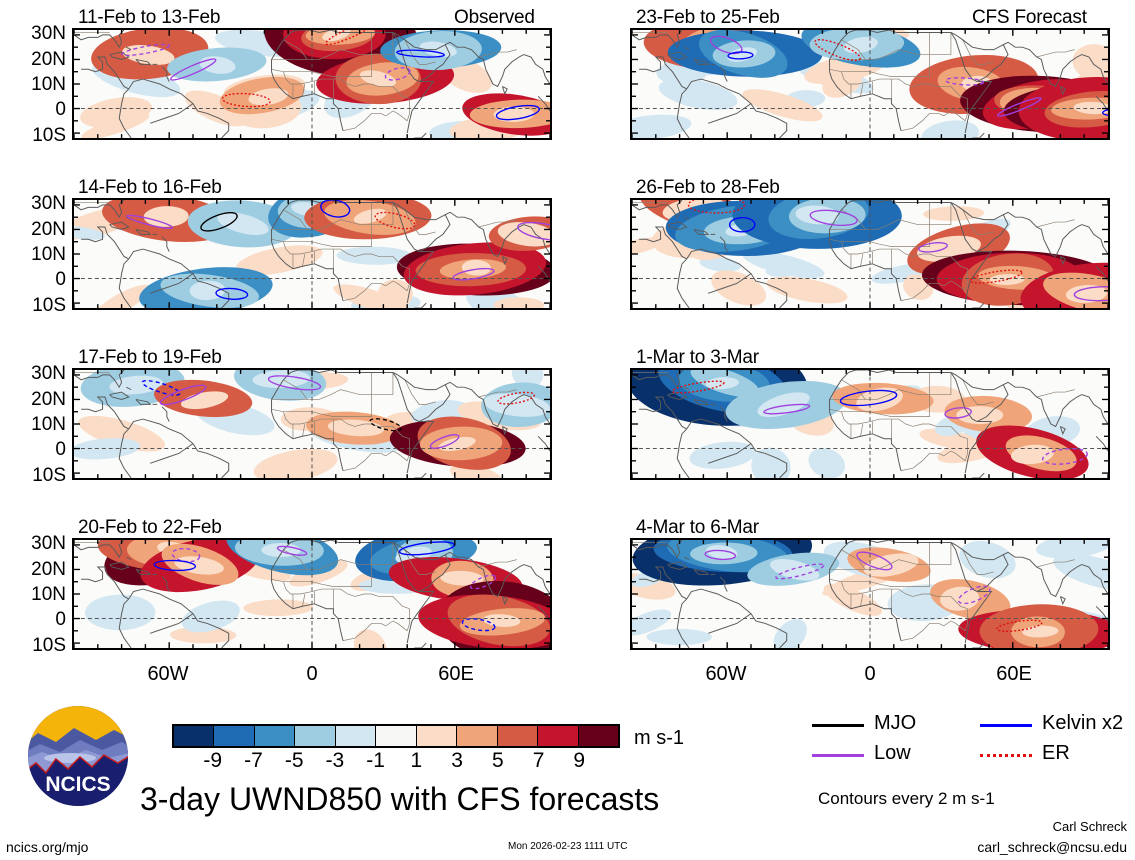  I want to click on column-header-right: CFS Forecast, so click(1029, 17).